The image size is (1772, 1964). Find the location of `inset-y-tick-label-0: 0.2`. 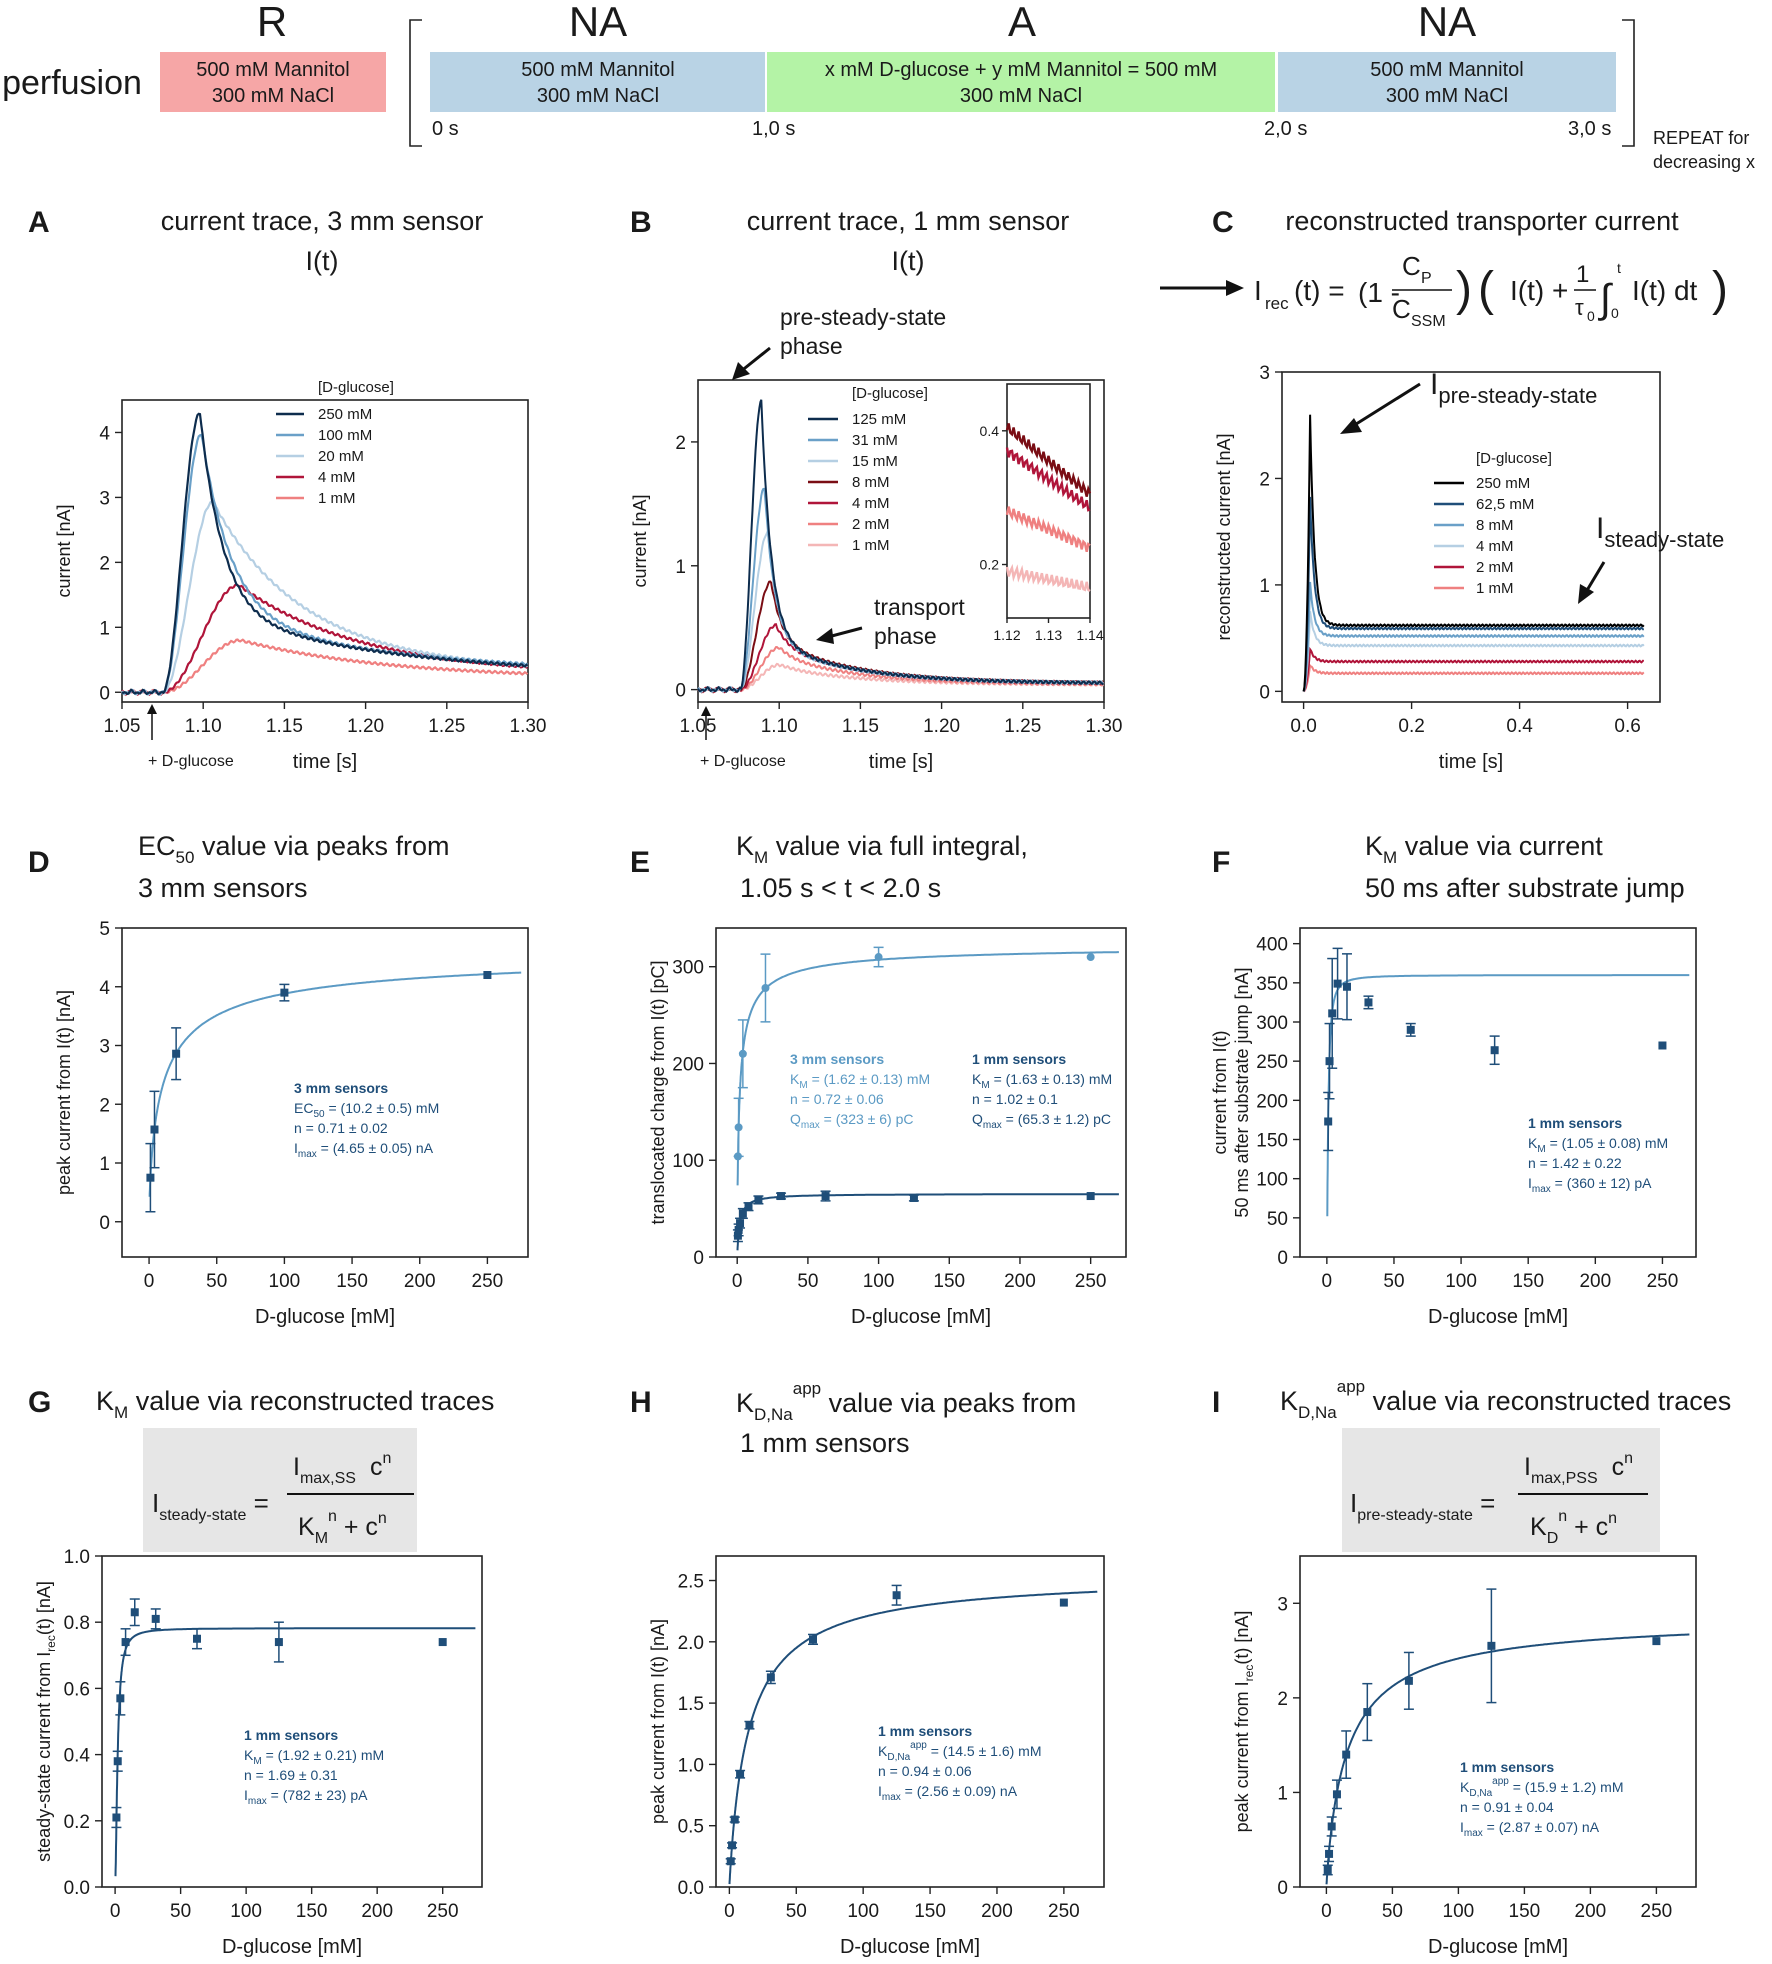

inset-y-tick-label-0: 0.2 is located at coordinates (990, 565).